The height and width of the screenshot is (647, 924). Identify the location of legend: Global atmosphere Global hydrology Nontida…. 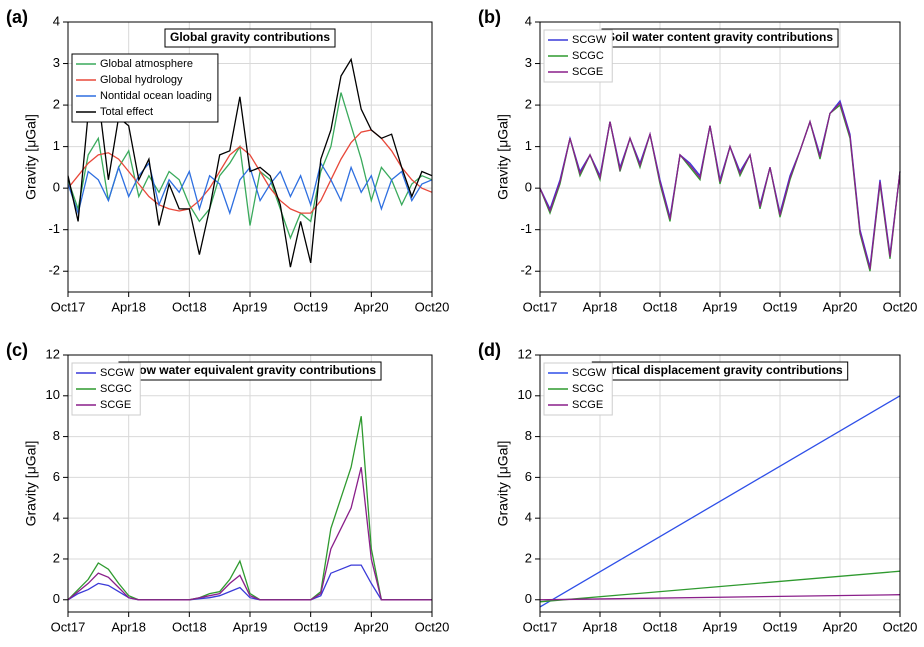
(145, 88).